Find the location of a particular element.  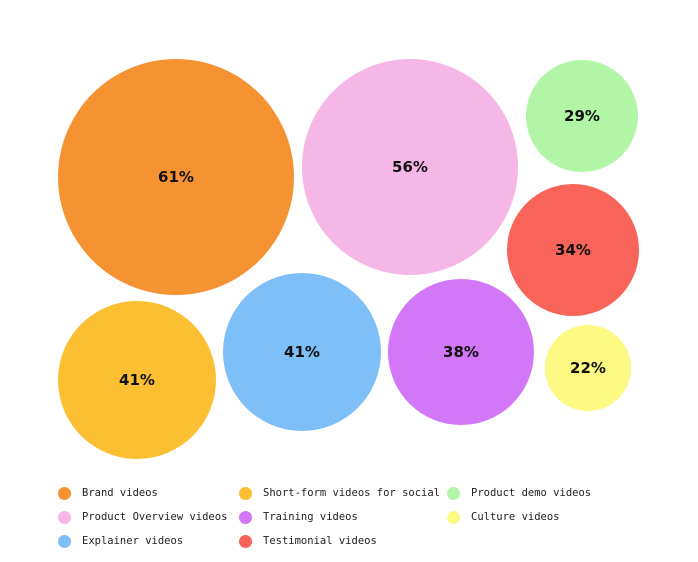

bubble-product-demo-videos: 29% is located at coordinates (582, 116).